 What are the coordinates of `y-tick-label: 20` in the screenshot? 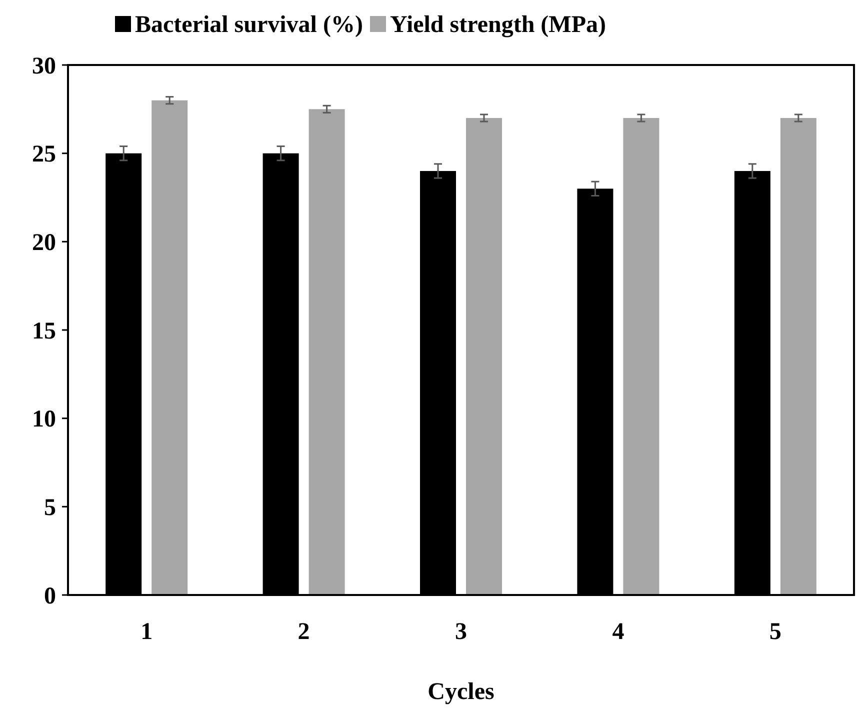 It's located at (44, 243).